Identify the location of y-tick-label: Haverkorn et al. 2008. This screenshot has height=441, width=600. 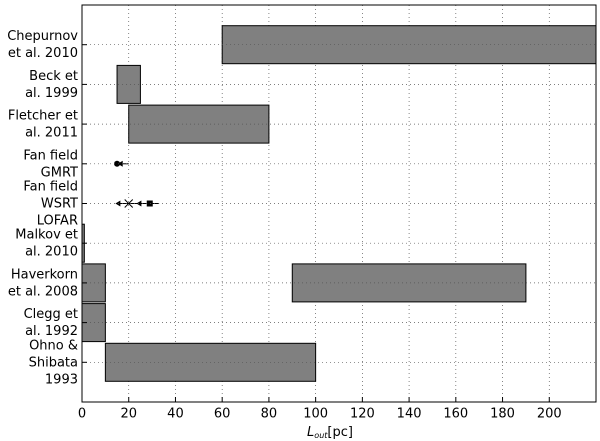
(43, 283).